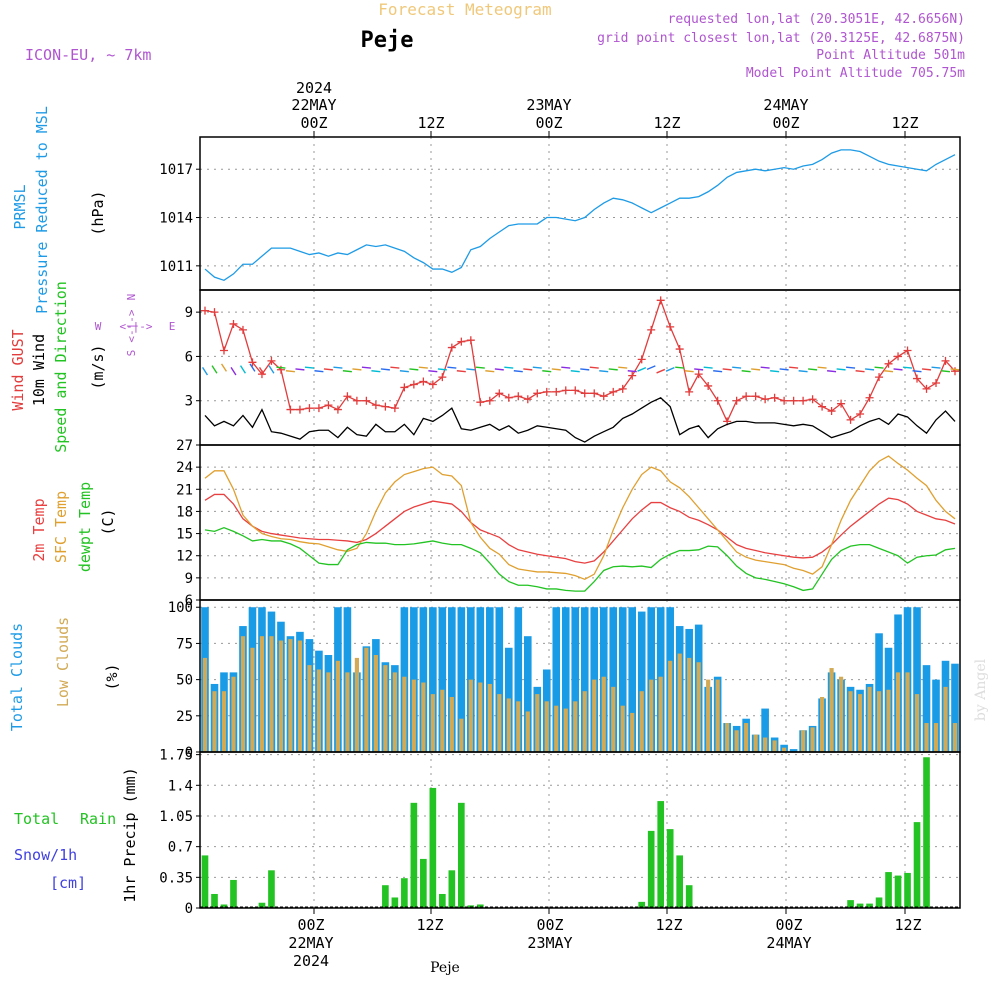 The width and height of the screenshot is (1000, 1000). I want to click on snow-label: Snow/1h, so click(45, 855).